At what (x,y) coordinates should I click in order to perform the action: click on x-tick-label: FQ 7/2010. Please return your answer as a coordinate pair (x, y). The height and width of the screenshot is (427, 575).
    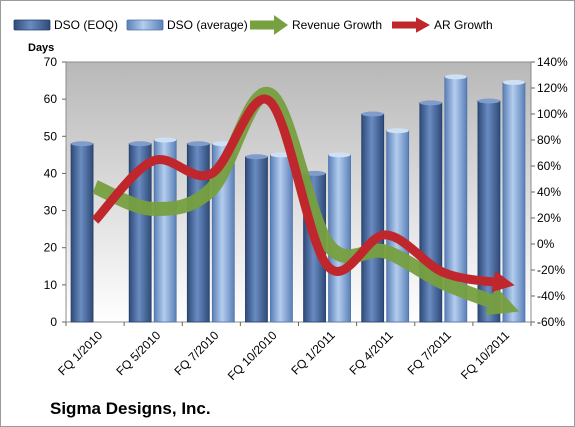
    Looking at the image, I should click on (196, 353).